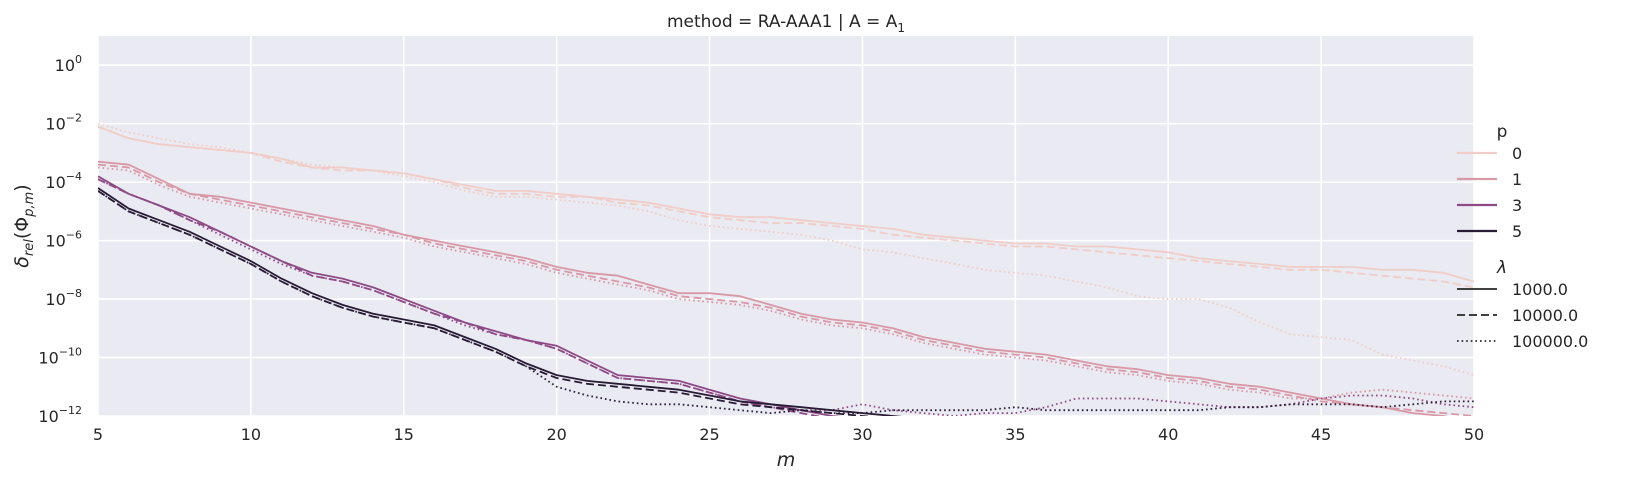 Image resolution: width=1626 pixels, height=480 pixels. I want to click on x-tick-label: 30, so click(862, 434).